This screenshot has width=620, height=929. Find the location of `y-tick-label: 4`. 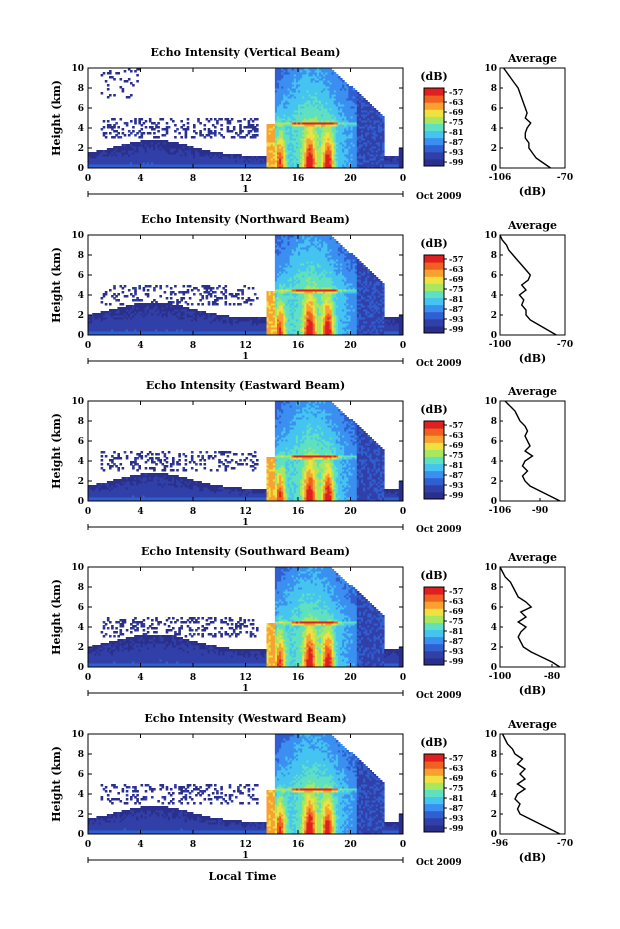

y-tick-label: 4 is located at coordinates (81, 129).